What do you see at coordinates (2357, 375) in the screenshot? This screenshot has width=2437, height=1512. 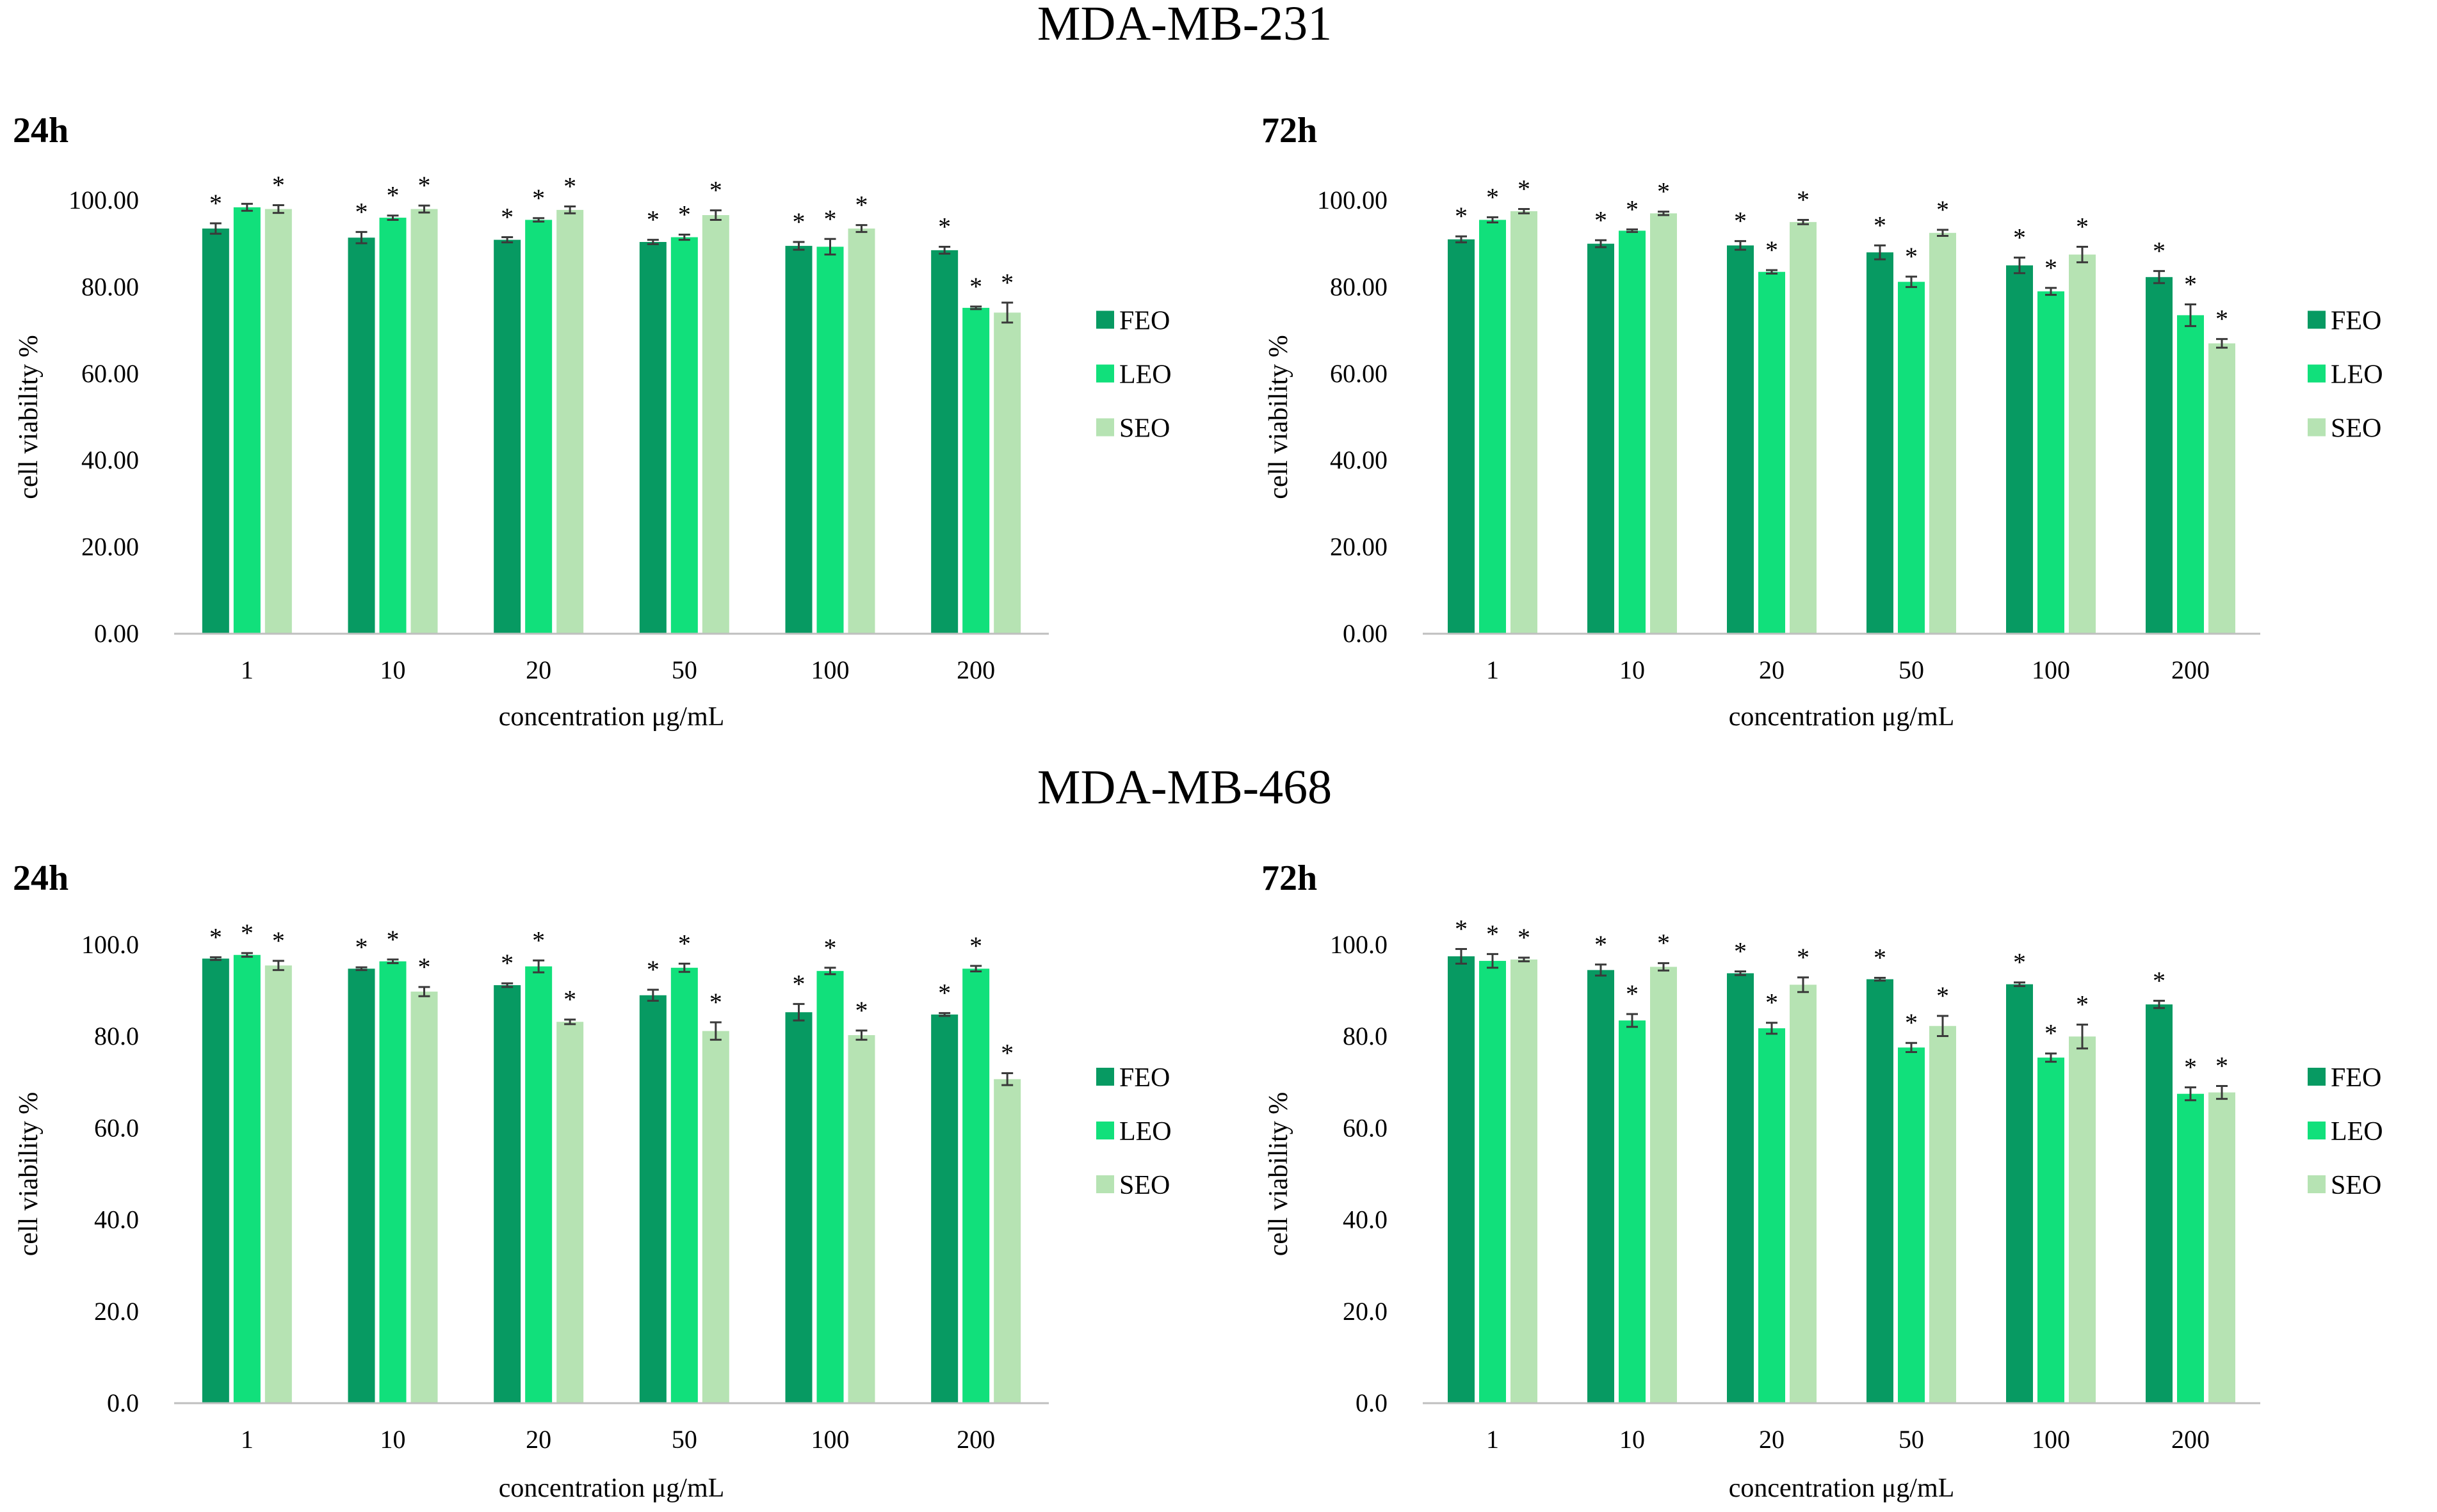 I see `legend-label-leo: LEO` at bounding box center [2357, 375].